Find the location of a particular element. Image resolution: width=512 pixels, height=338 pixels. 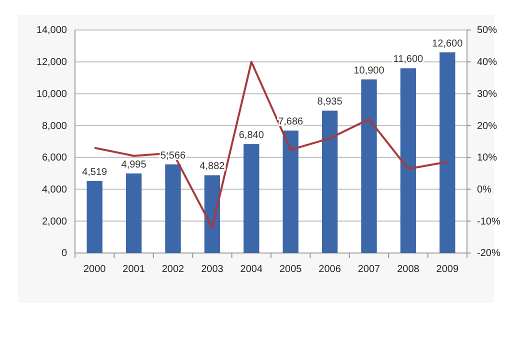

y-tick-label: 14,000 is located at coordinates (52, 30).